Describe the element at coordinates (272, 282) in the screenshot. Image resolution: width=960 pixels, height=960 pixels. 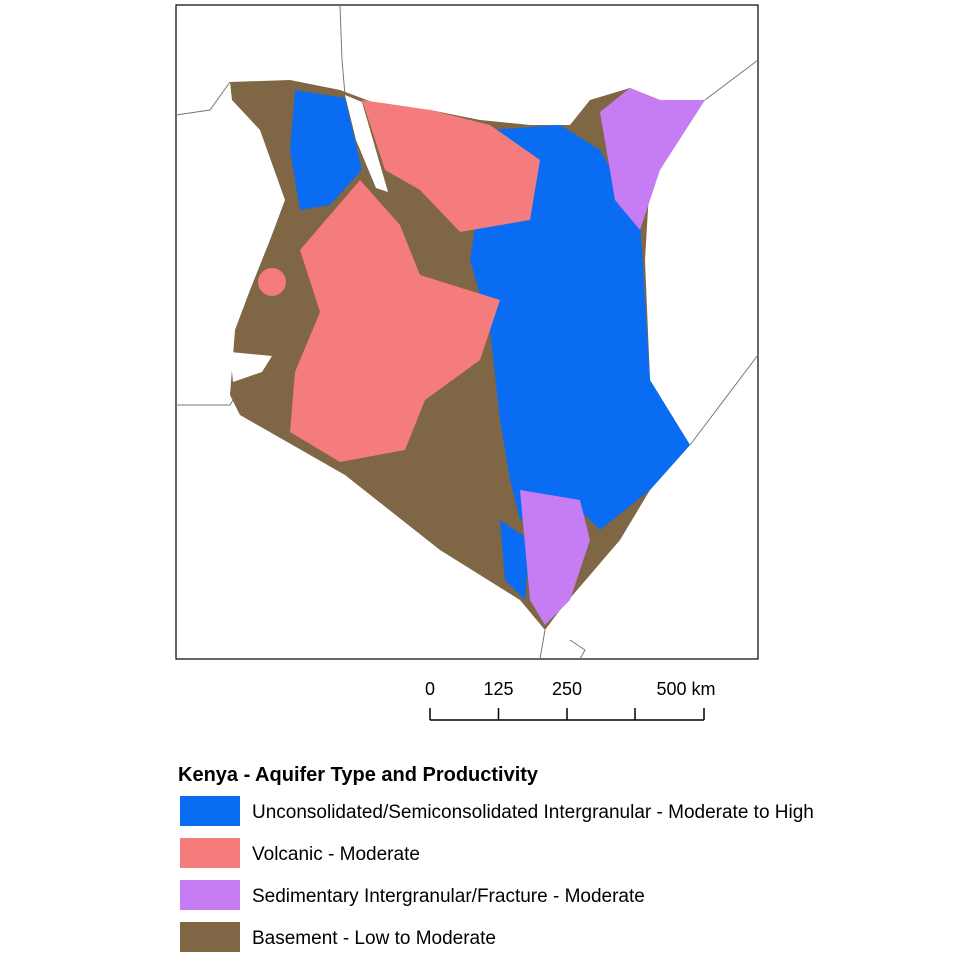
I see `region-volcanic-west` at that location.